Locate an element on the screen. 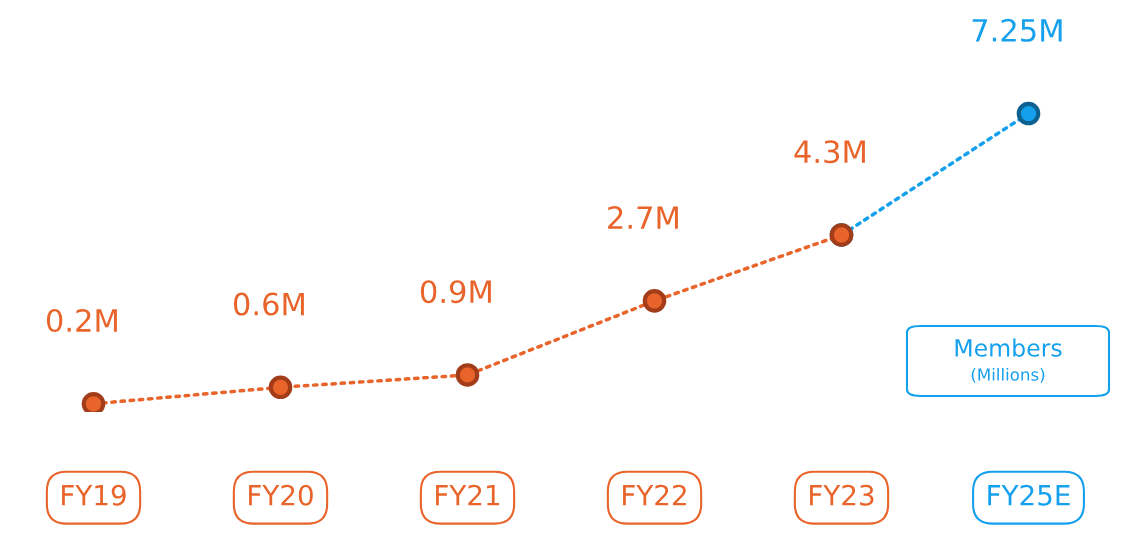  data-label: 0.2M is located at coordinates (81, 320).